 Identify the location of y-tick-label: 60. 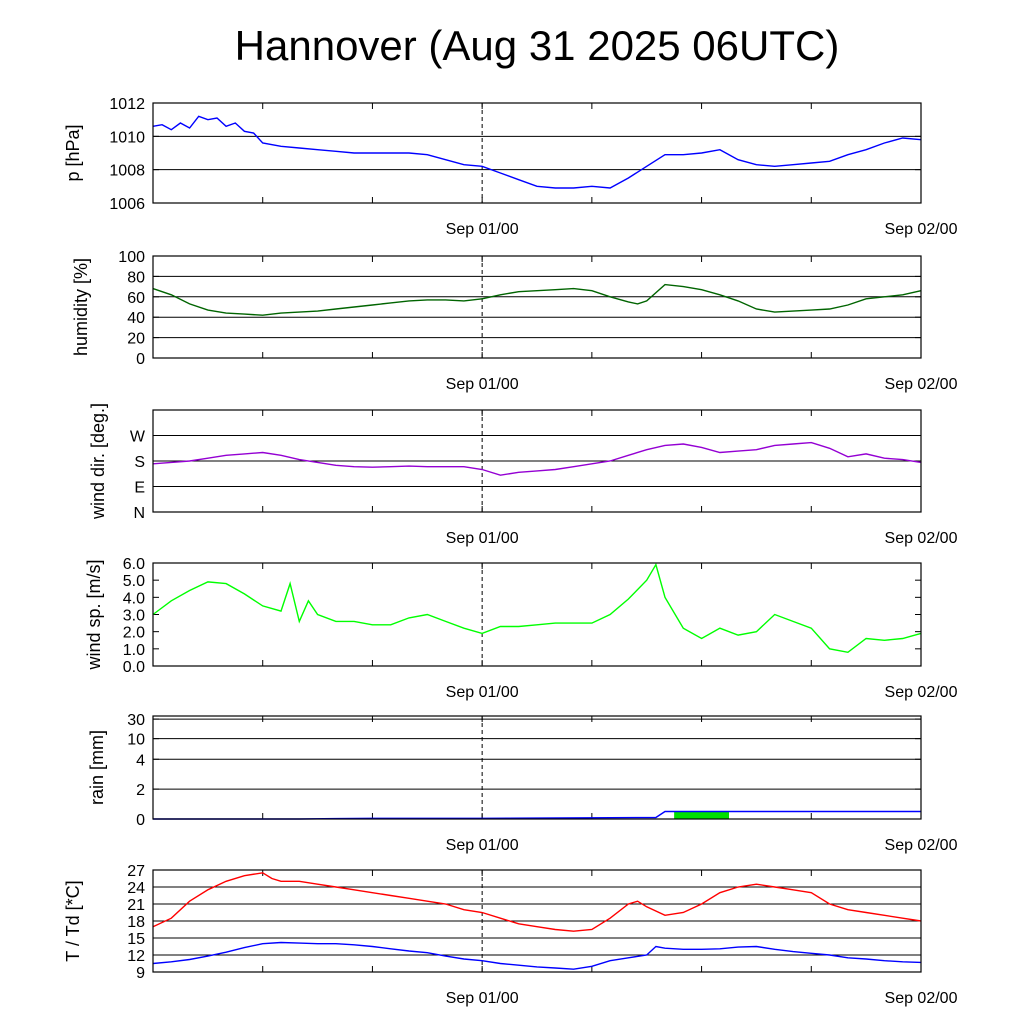
(136, 298).